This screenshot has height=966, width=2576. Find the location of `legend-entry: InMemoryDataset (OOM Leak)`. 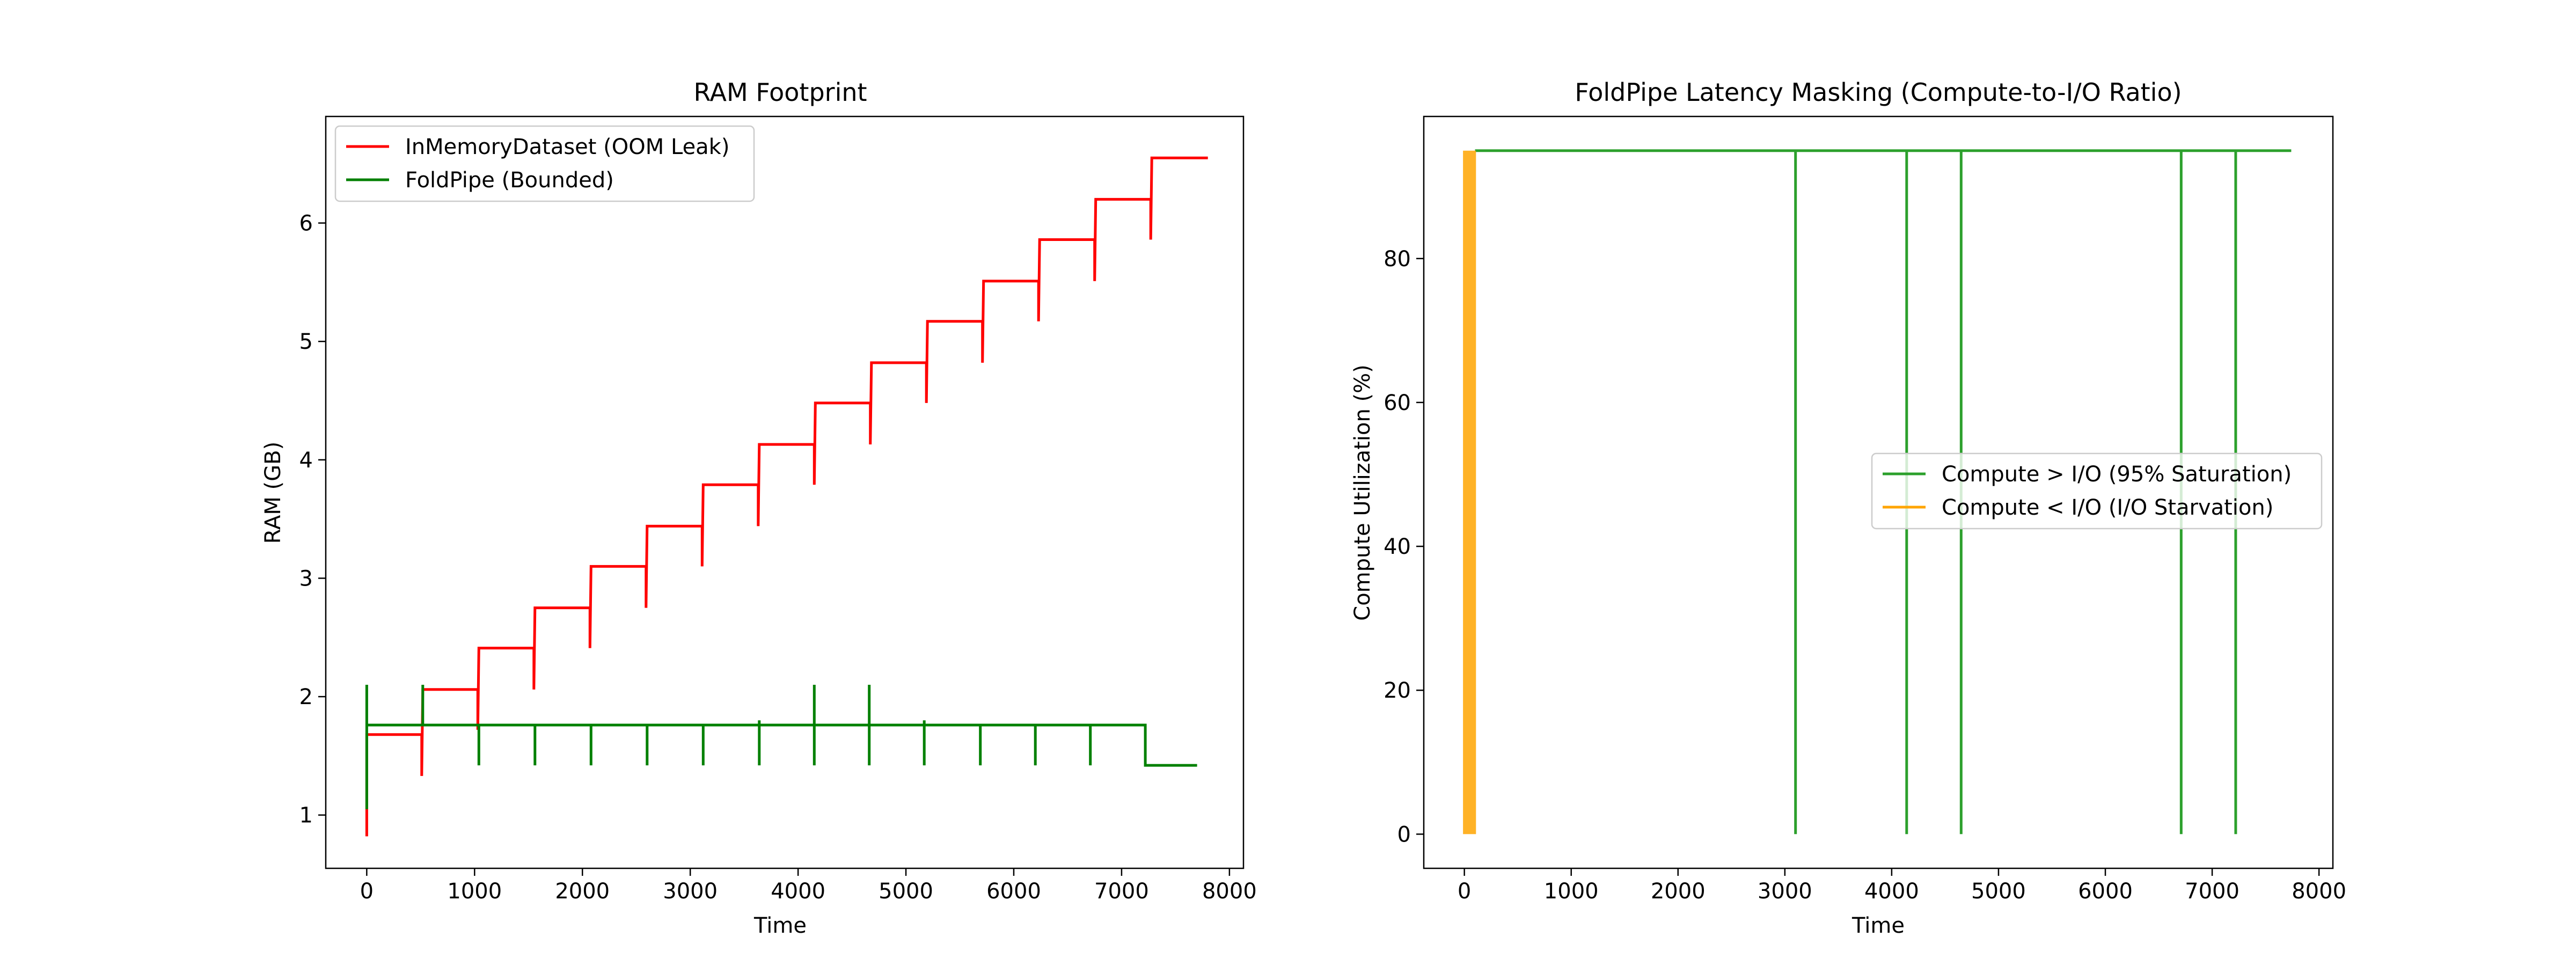

legend-entry: InMemoryDataset (OOM Leak) is located at coordinates (567, 147).